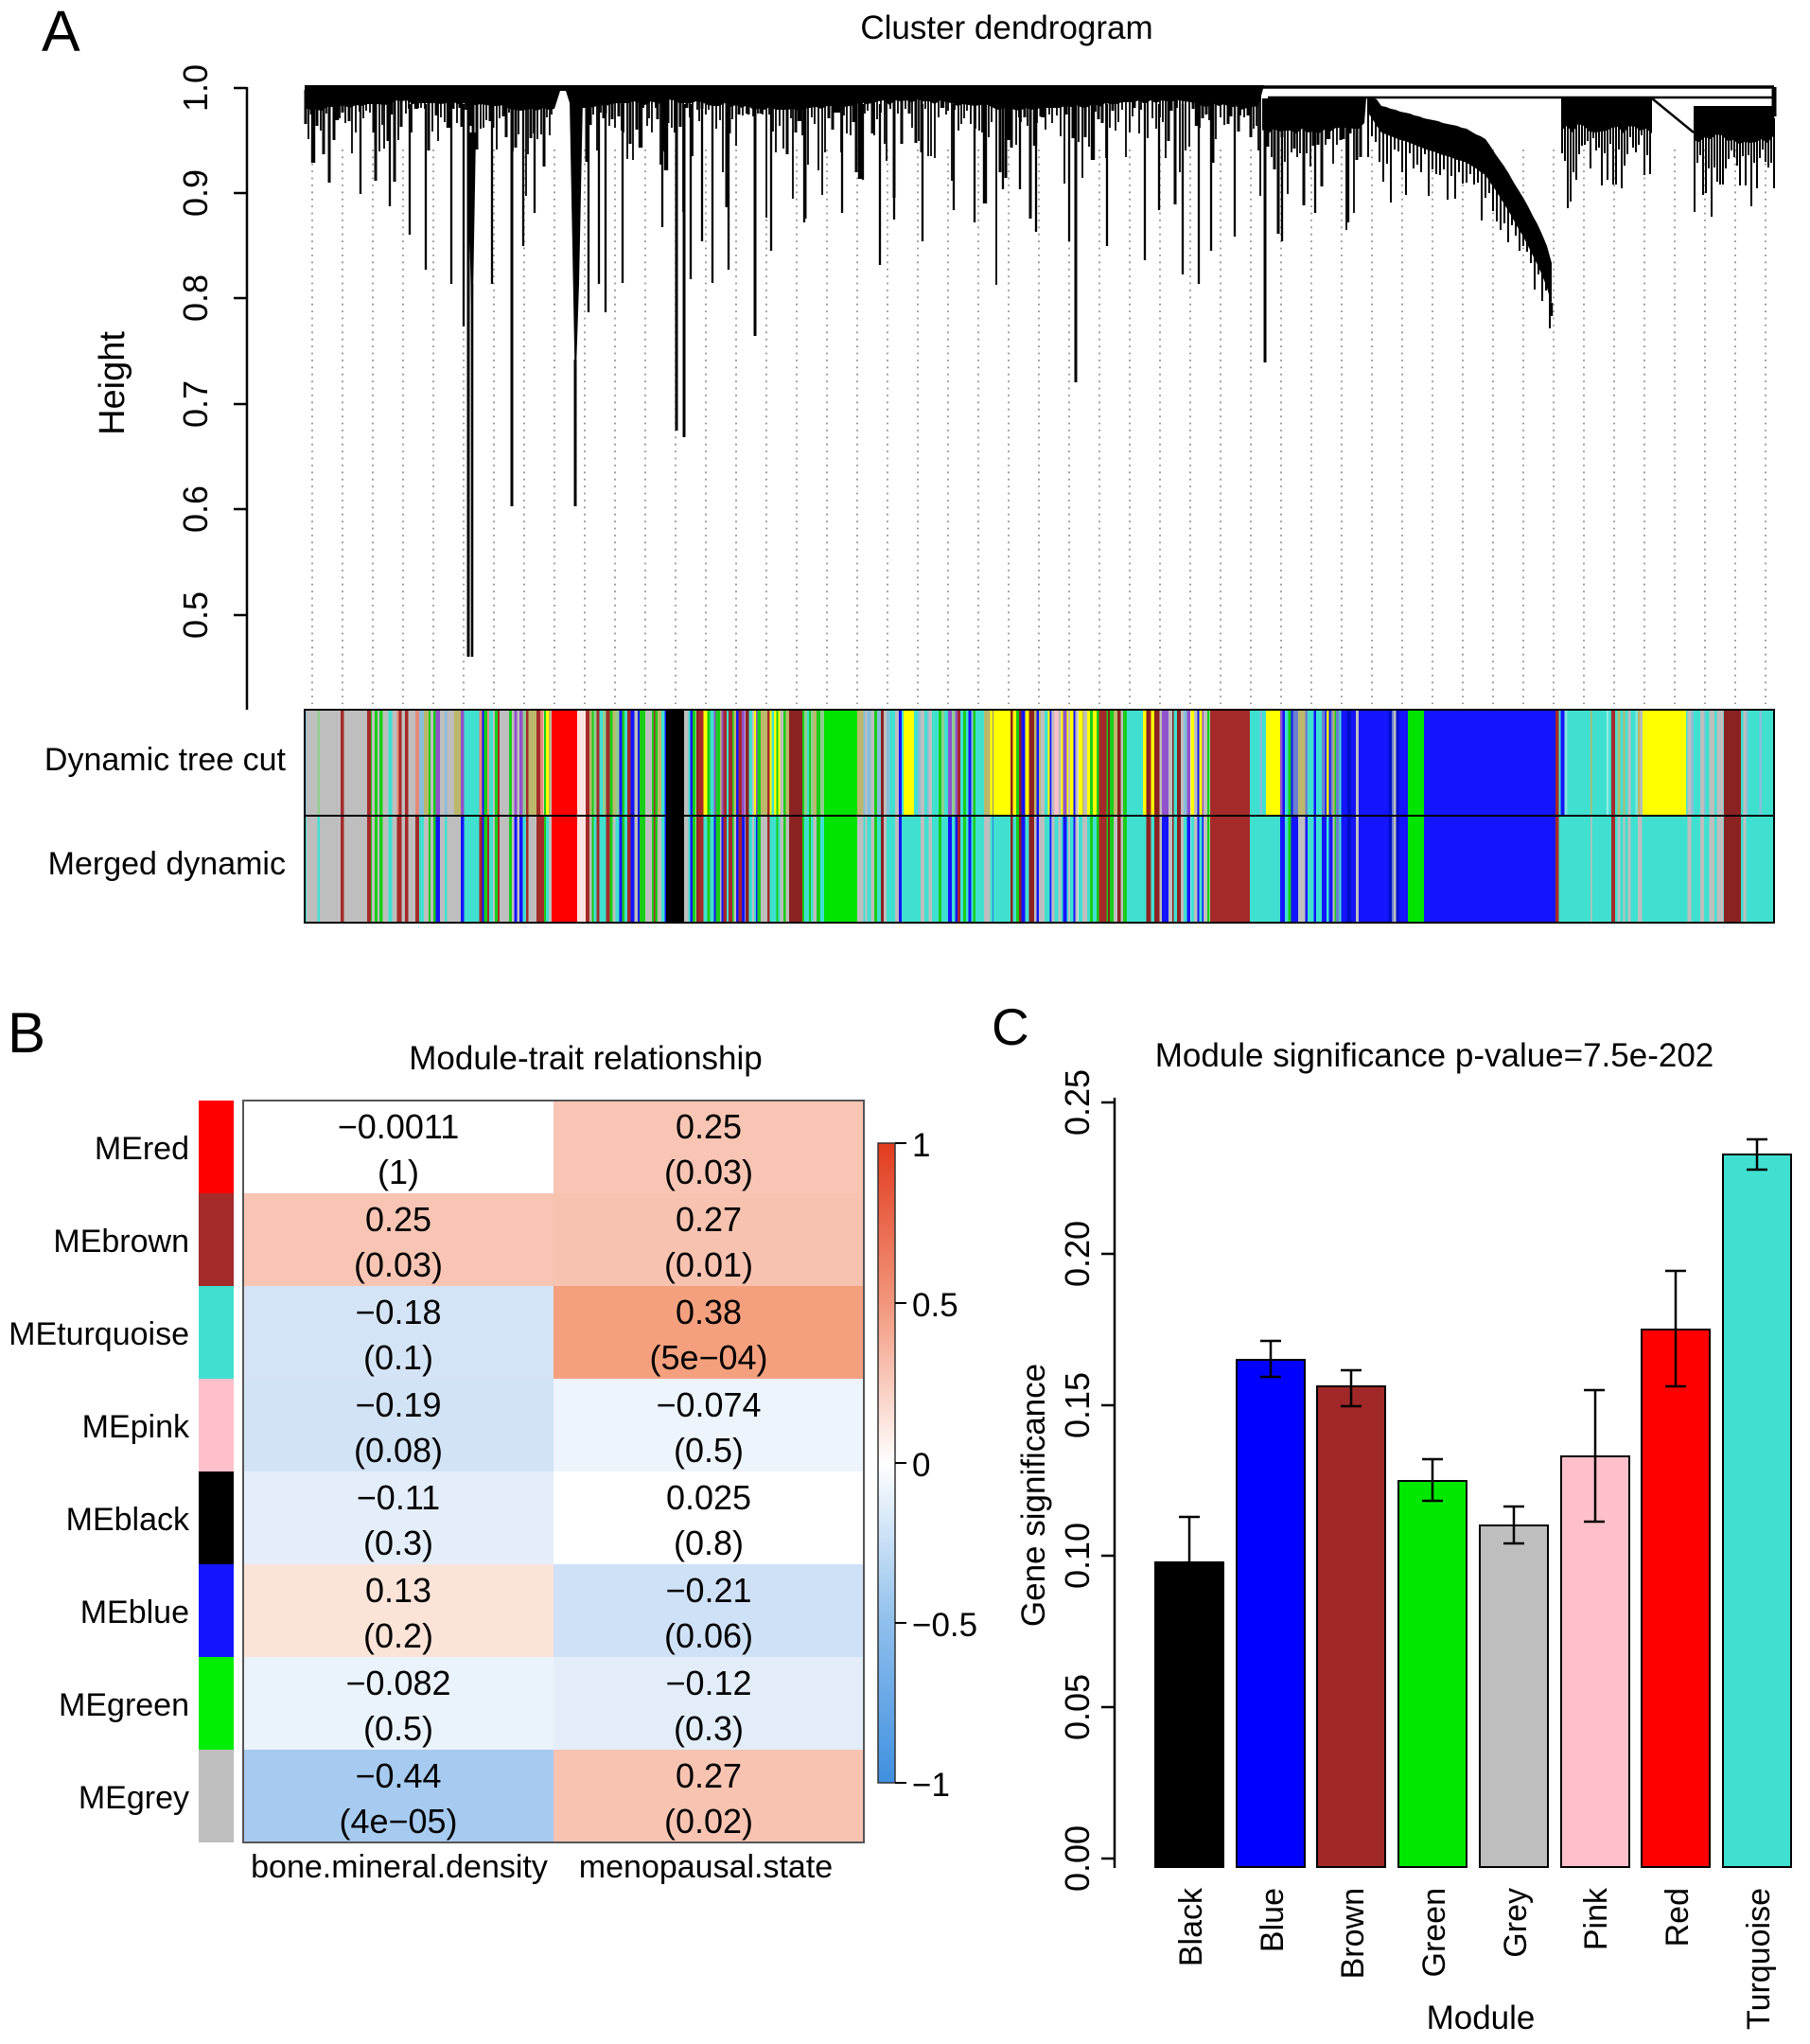 This screenshot has height=2044, width=1810. What do you see at coordinates (1759, 1959) in the screenshot?
I see `svg-text: Turquoise` at bounding box center [1759, 1959].